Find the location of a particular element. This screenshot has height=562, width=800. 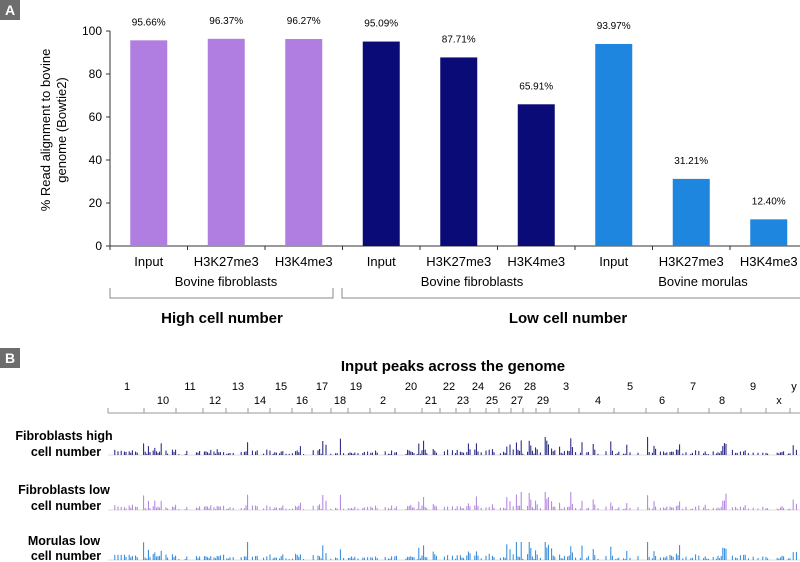

data-label: 96.37% is located at coordinates (226, 21).